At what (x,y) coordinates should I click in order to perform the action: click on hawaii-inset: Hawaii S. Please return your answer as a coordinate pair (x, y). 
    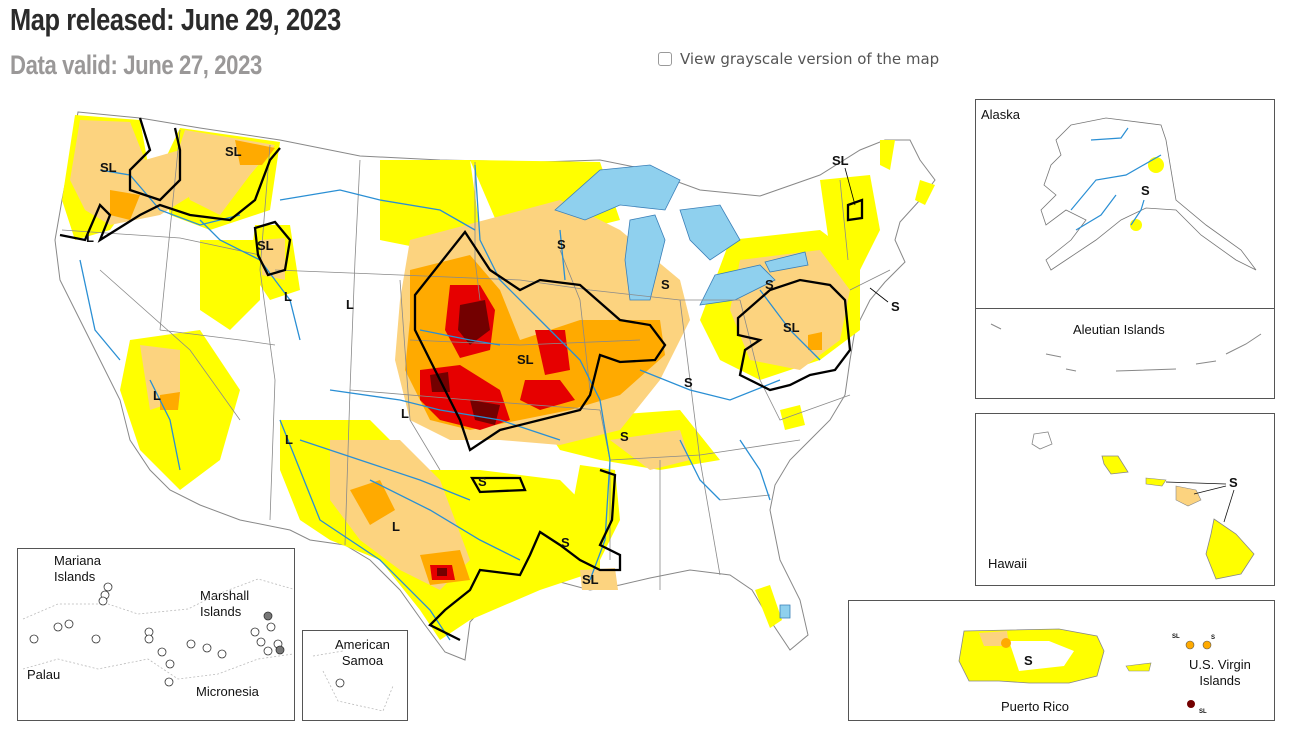
    Looking at the image, I should click on (1125, 499).